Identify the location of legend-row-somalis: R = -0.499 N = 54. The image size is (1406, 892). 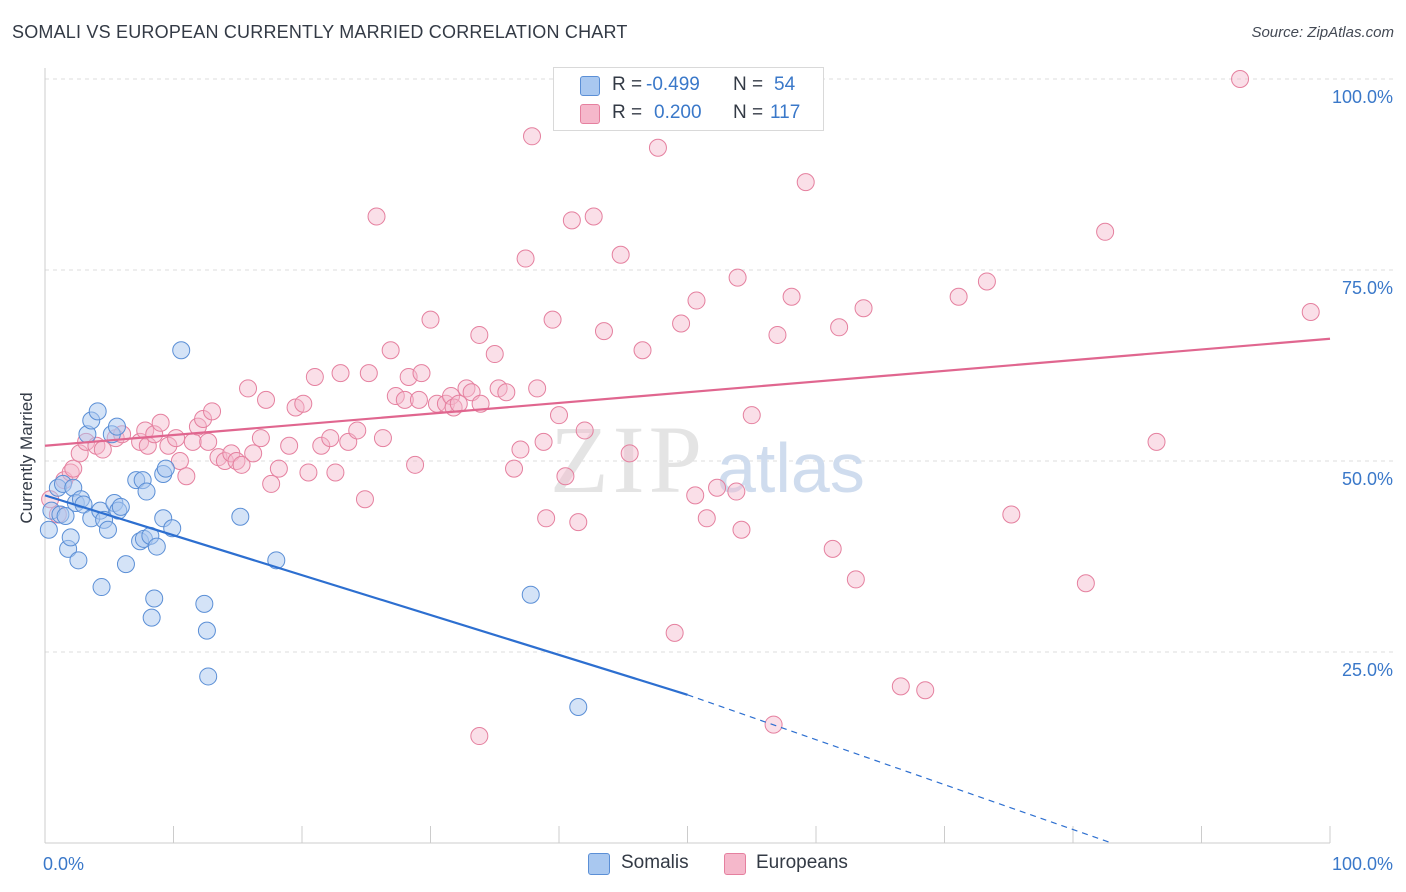
(688, 86).